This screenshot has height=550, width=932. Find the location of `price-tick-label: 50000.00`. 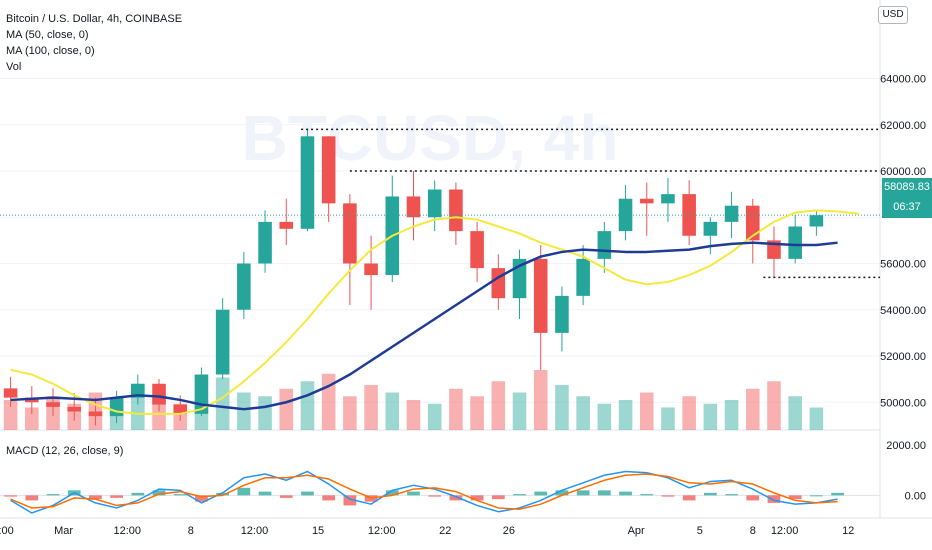

price-tick-label: 50000.00 is located at coordinates (903, 403).